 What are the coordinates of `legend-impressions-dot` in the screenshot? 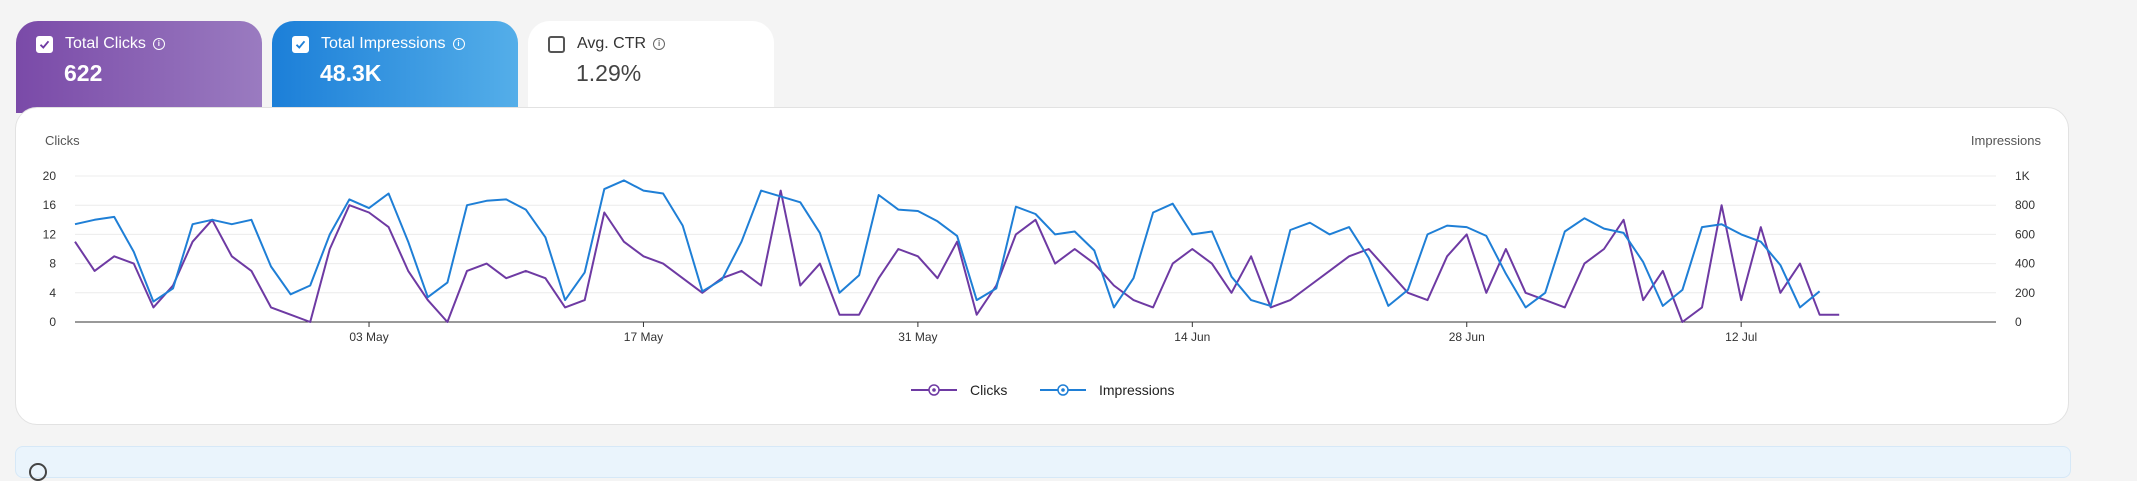 It's located at (1063, 390).